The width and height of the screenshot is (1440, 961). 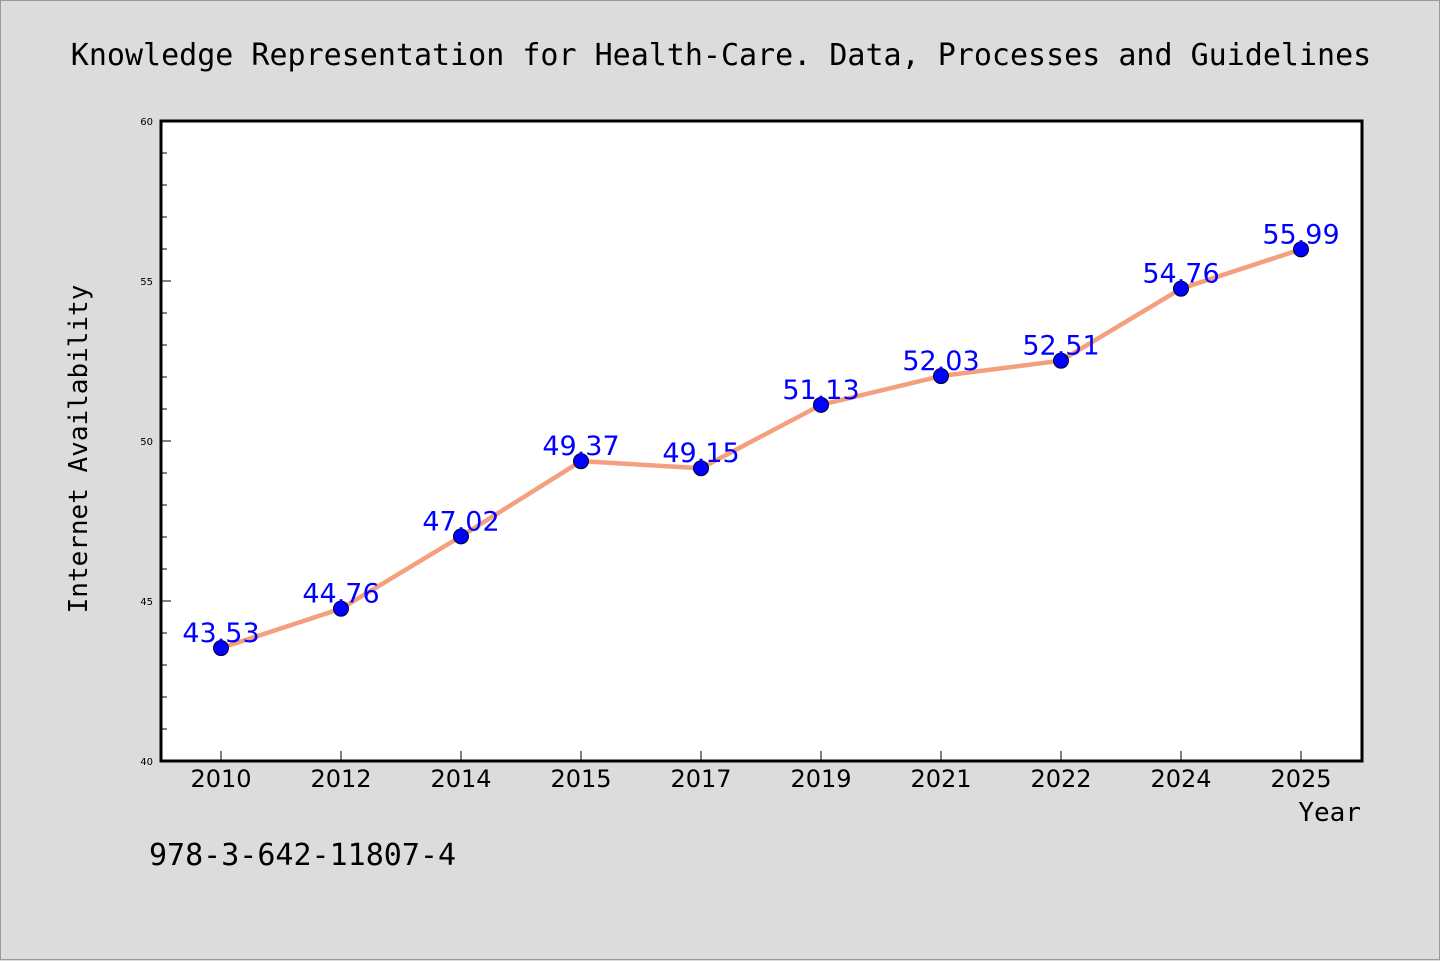 What do you see at coordinates (79, 449) in the screenshot?
I see `y-axis-label: Internet Availability` at bounding box center [79, 449].